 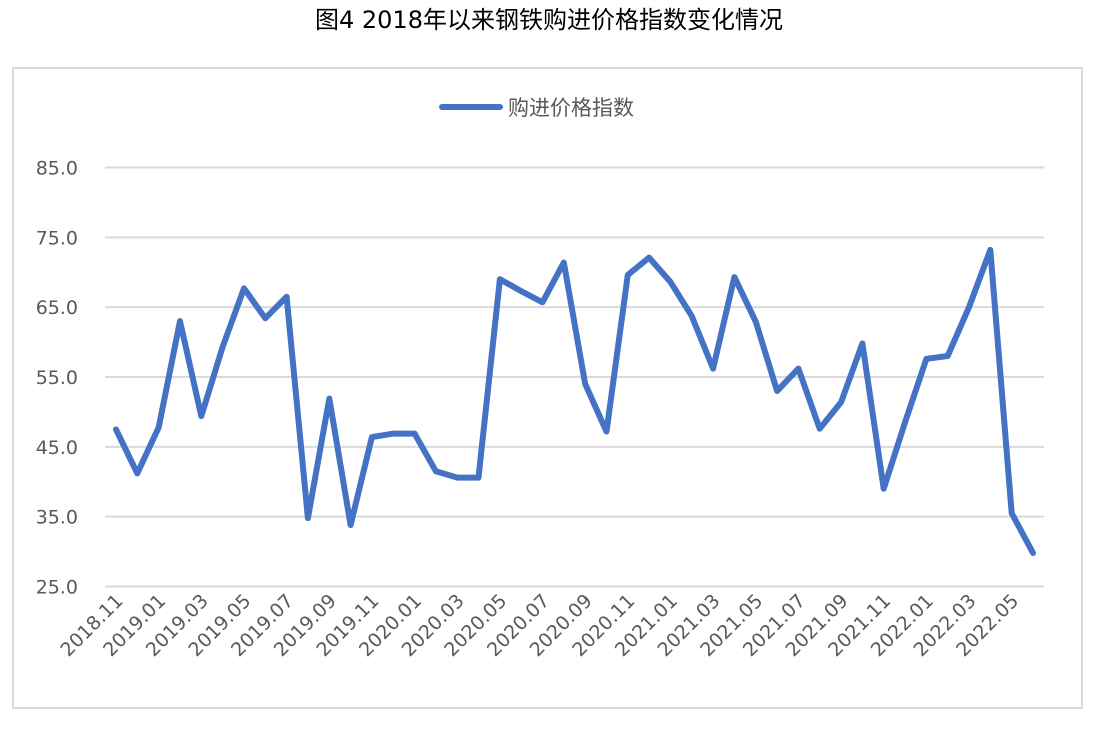 What do you see at coordinates (57, 518) in the screenshot?
I see `y-tick-label: 35.0` at bounding box center [57, 518].